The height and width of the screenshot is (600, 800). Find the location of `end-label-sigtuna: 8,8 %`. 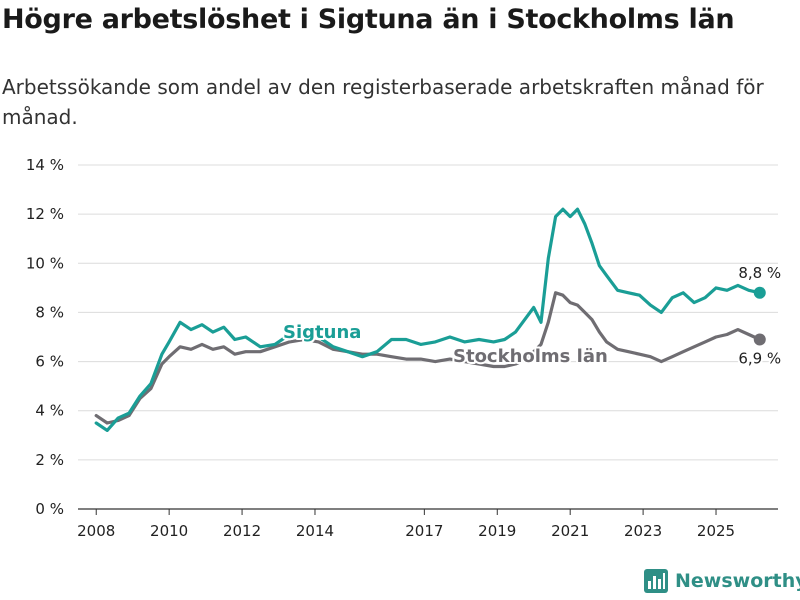

end-label-sigtuna: 8,8 % is located at coordinates (759, 273).